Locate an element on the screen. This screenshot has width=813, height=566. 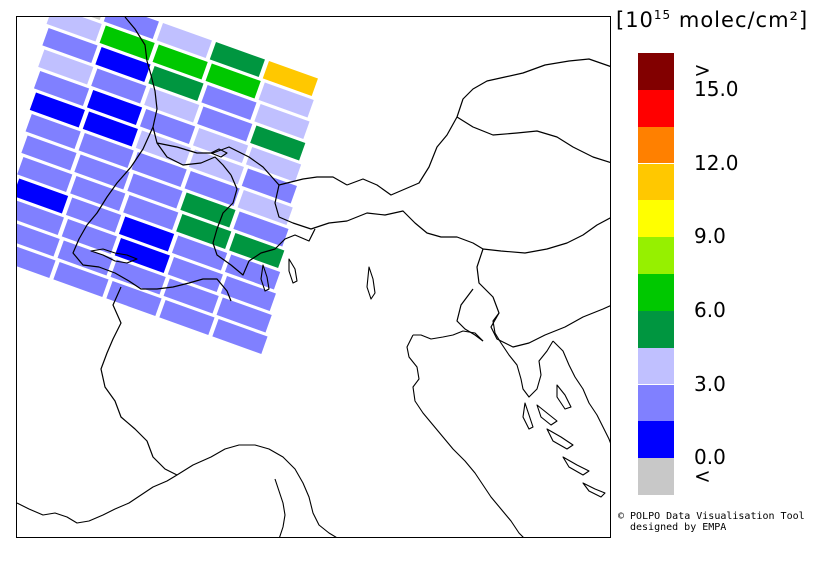
coast-corsica is located at coordinates (280, 507).